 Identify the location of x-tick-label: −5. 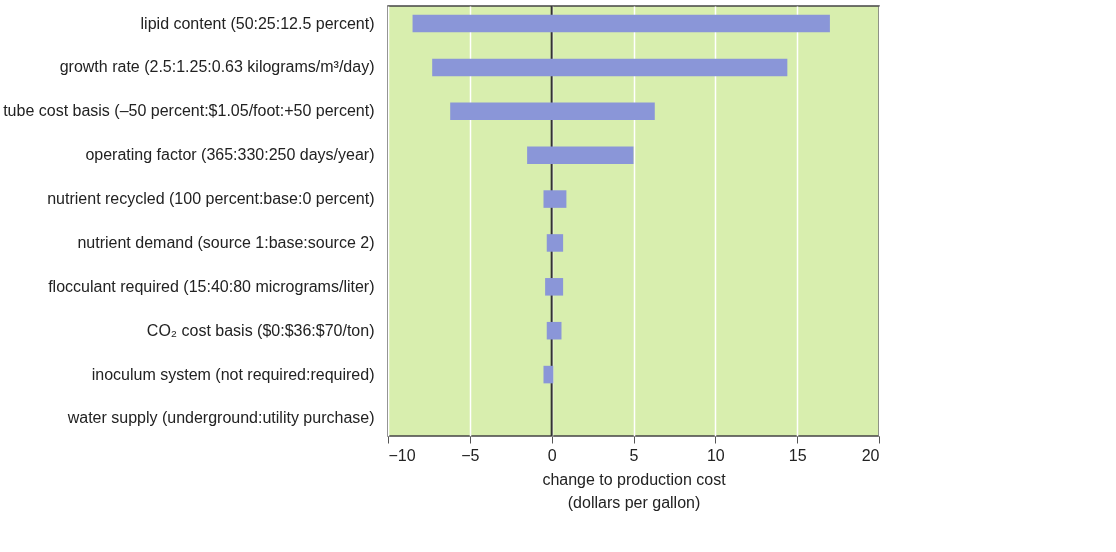
(470, 455).